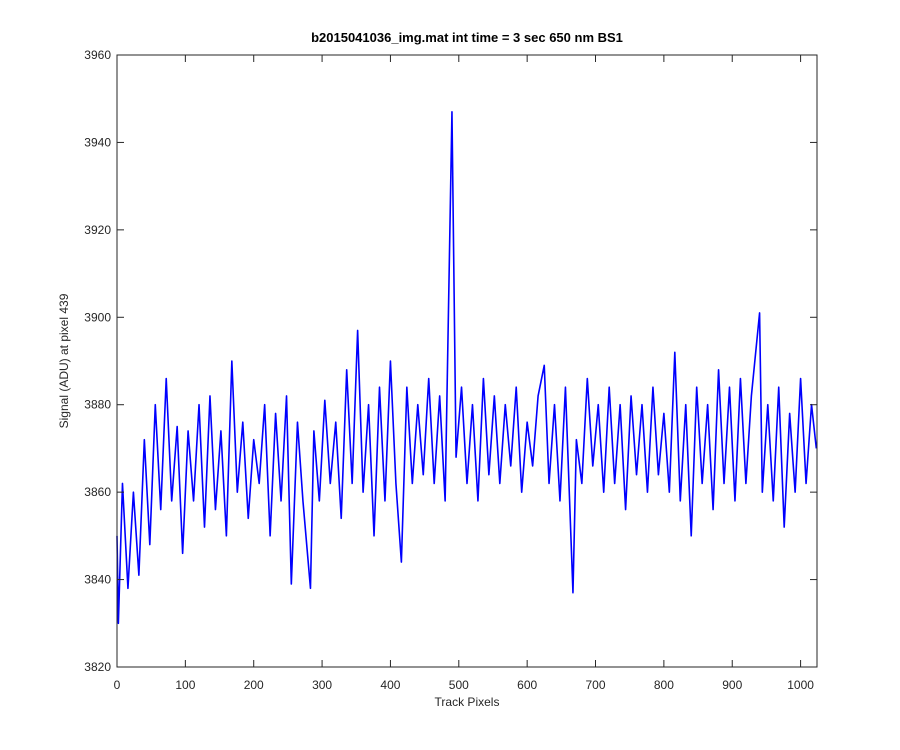  Describe the element at coordinates (97, 580) in the screenshot. I see `y-tick-label: 3840` at that location.